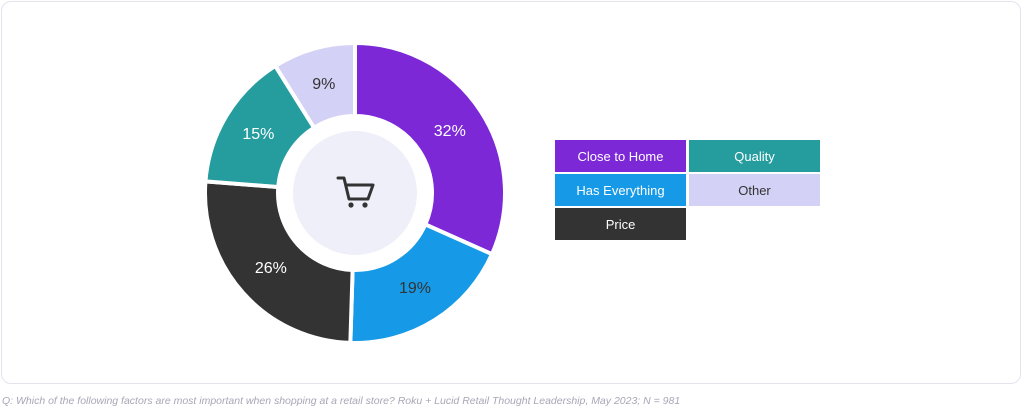  What do you see at coordinates (620, 156) in the screenshot?
I see `legend-item-close-to-home: Close to Home` at bounding box center [620, 156].